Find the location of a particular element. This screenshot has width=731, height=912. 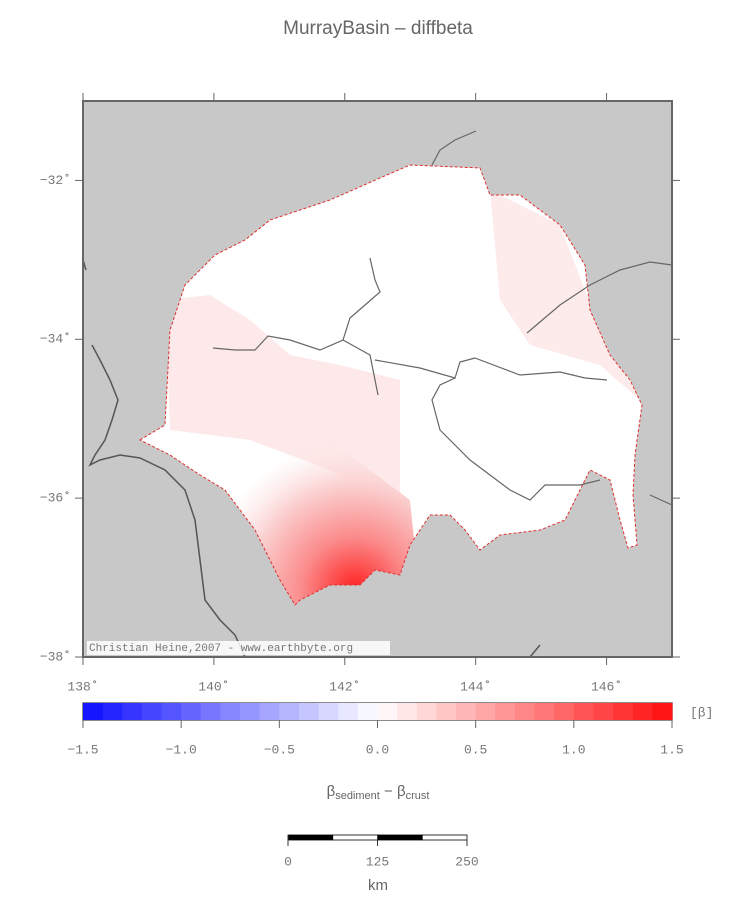

colorbar-tick-label: −0.5 is located at coordinates (279, 749).